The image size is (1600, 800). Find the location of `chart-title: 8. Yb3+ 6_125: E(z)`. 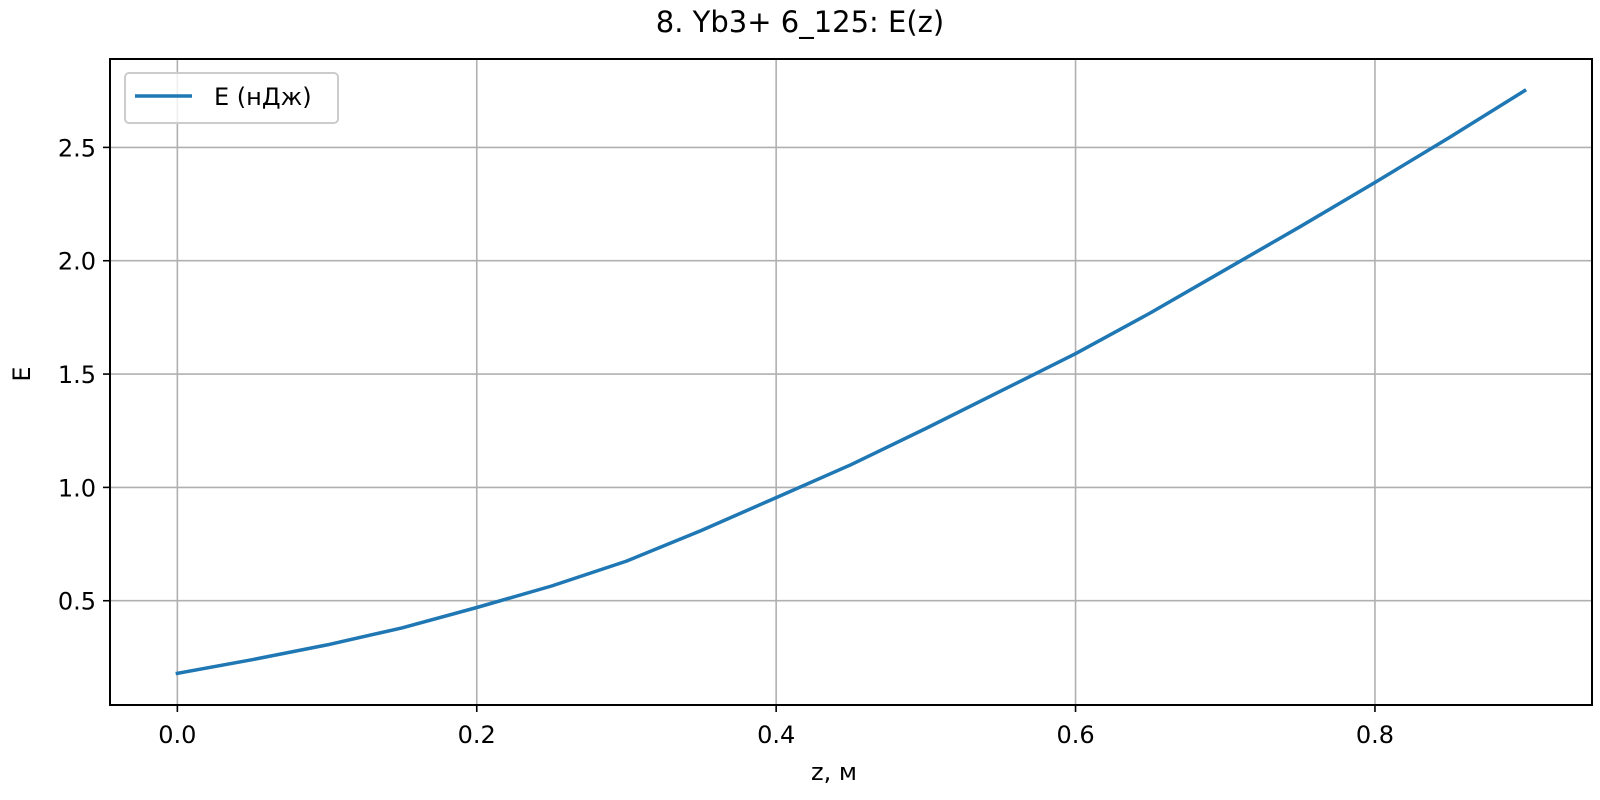

chart-title: 8. Yb3+ 6_125: E(z) is located at coordinates (800, 22).